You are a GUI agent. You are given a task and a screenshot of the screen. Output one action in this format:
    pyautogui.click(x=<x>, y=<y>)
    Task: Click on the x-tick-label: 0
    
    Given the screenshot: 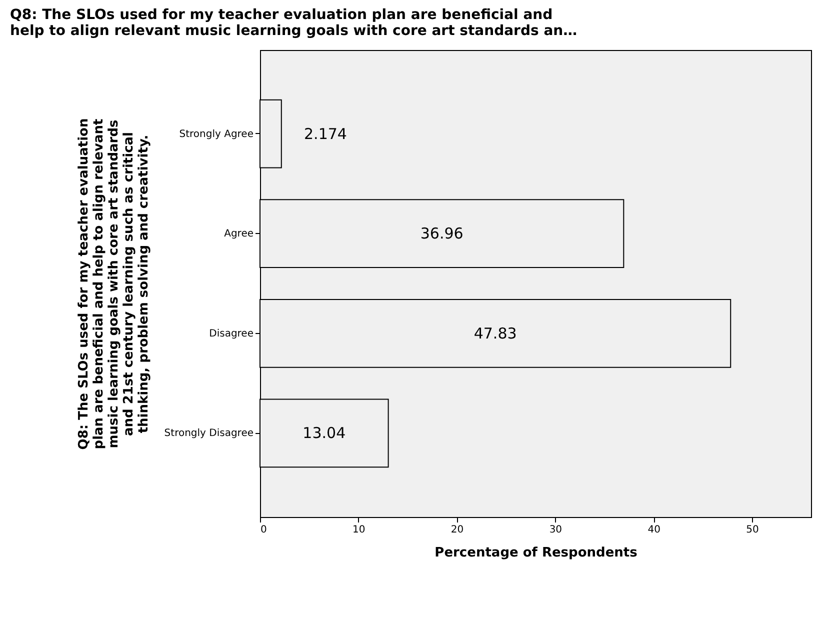 What is the action you would take?
    pyautogui.click(x=263, y=530)
    